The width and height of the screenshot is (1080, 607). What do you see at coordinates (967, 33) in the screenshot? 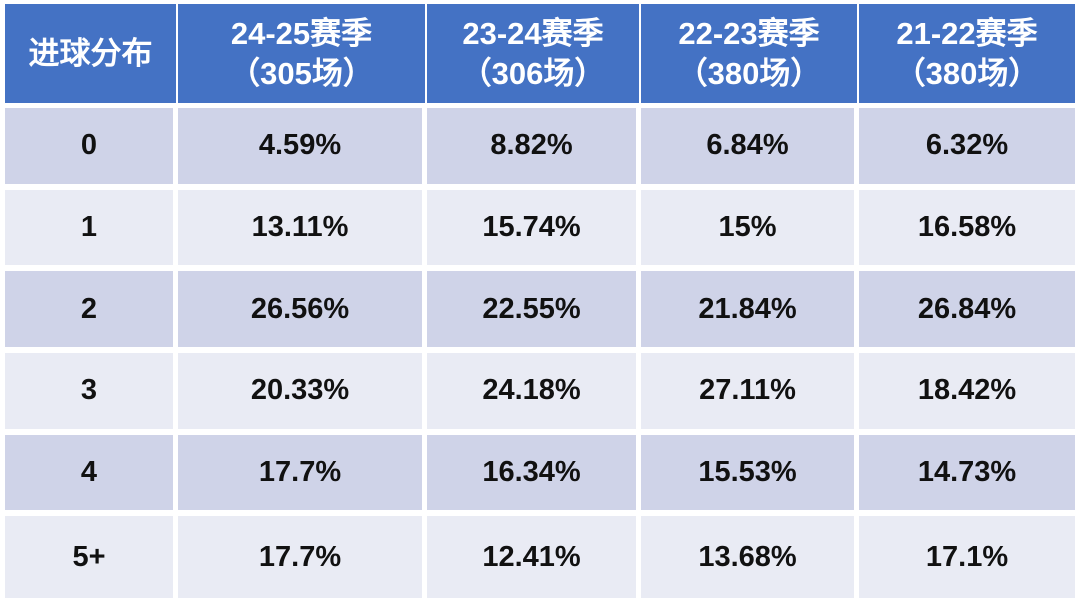
I see `season-label: 21-22赛季` at bounding box center [967, 33].